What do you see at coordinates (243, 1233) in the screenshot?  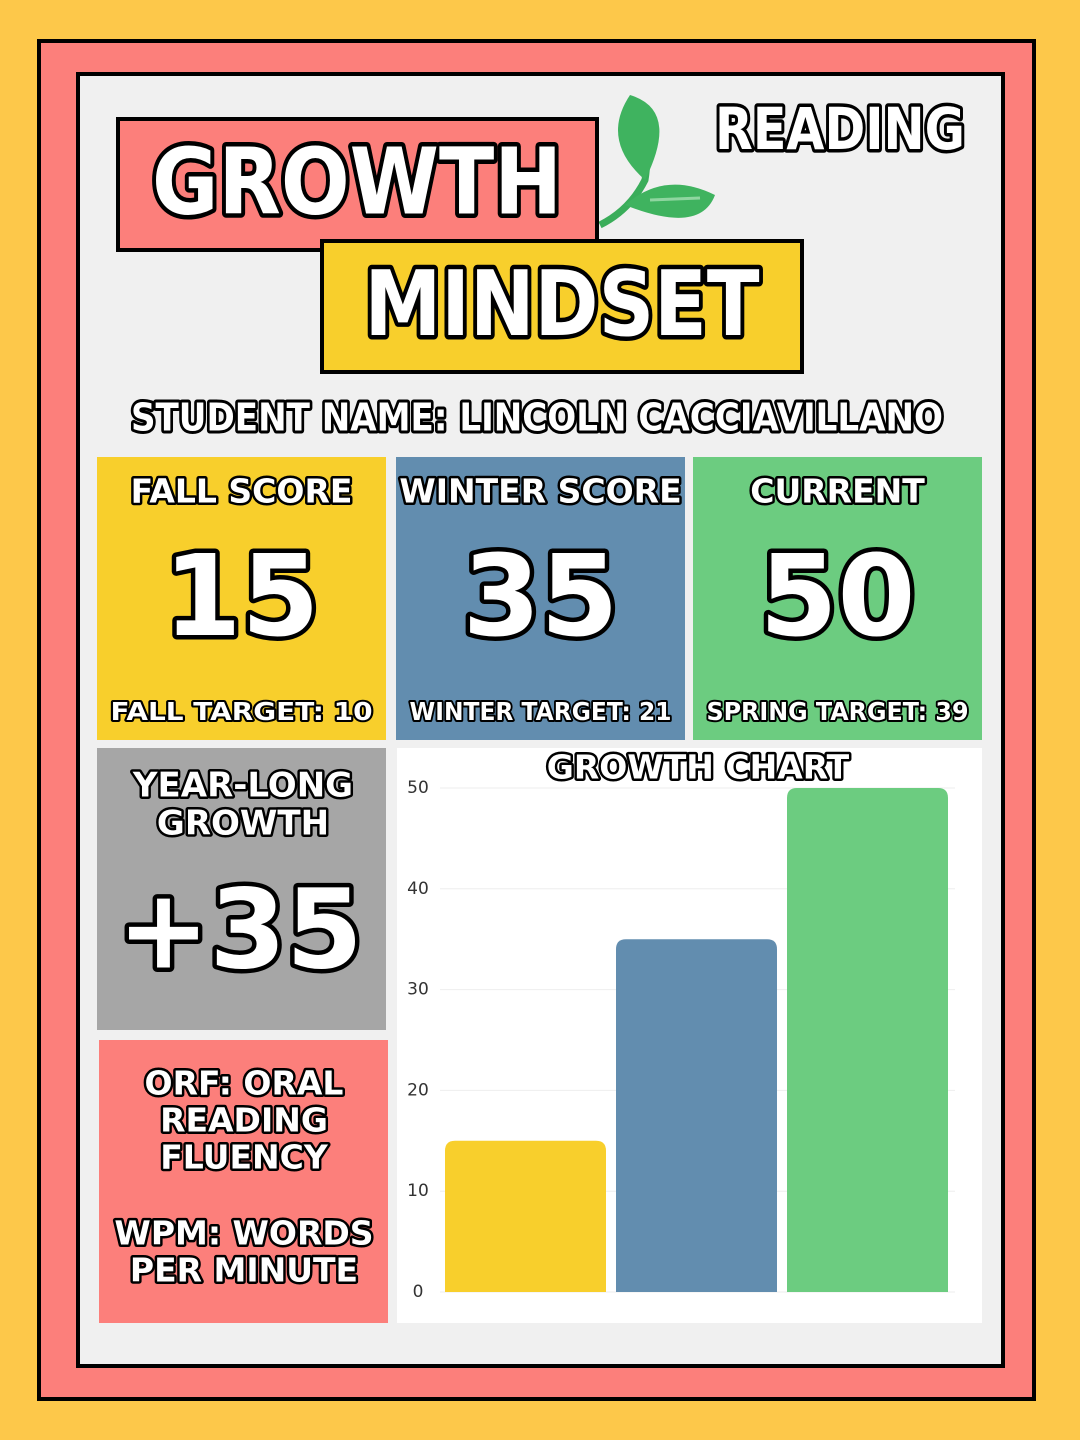 I see `key-text: WPM: WORDS` at bounding box center [243, 1233].